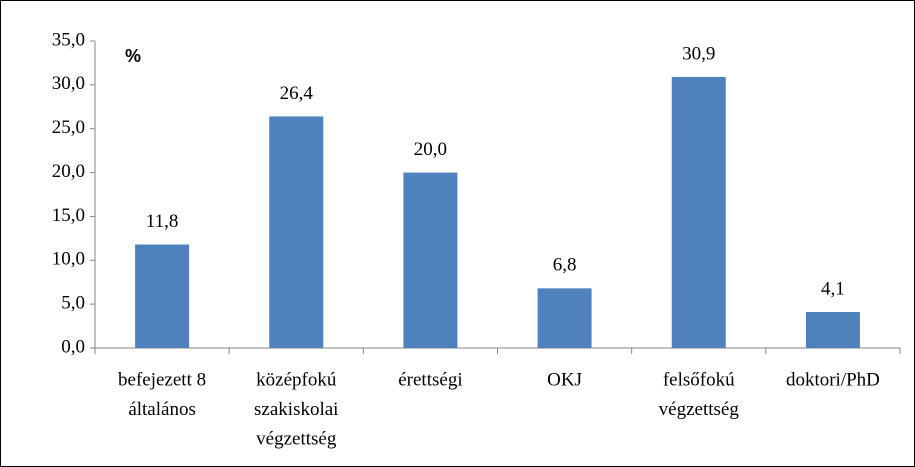  I want to click on x-tick-label: általános, so click(162, 409).